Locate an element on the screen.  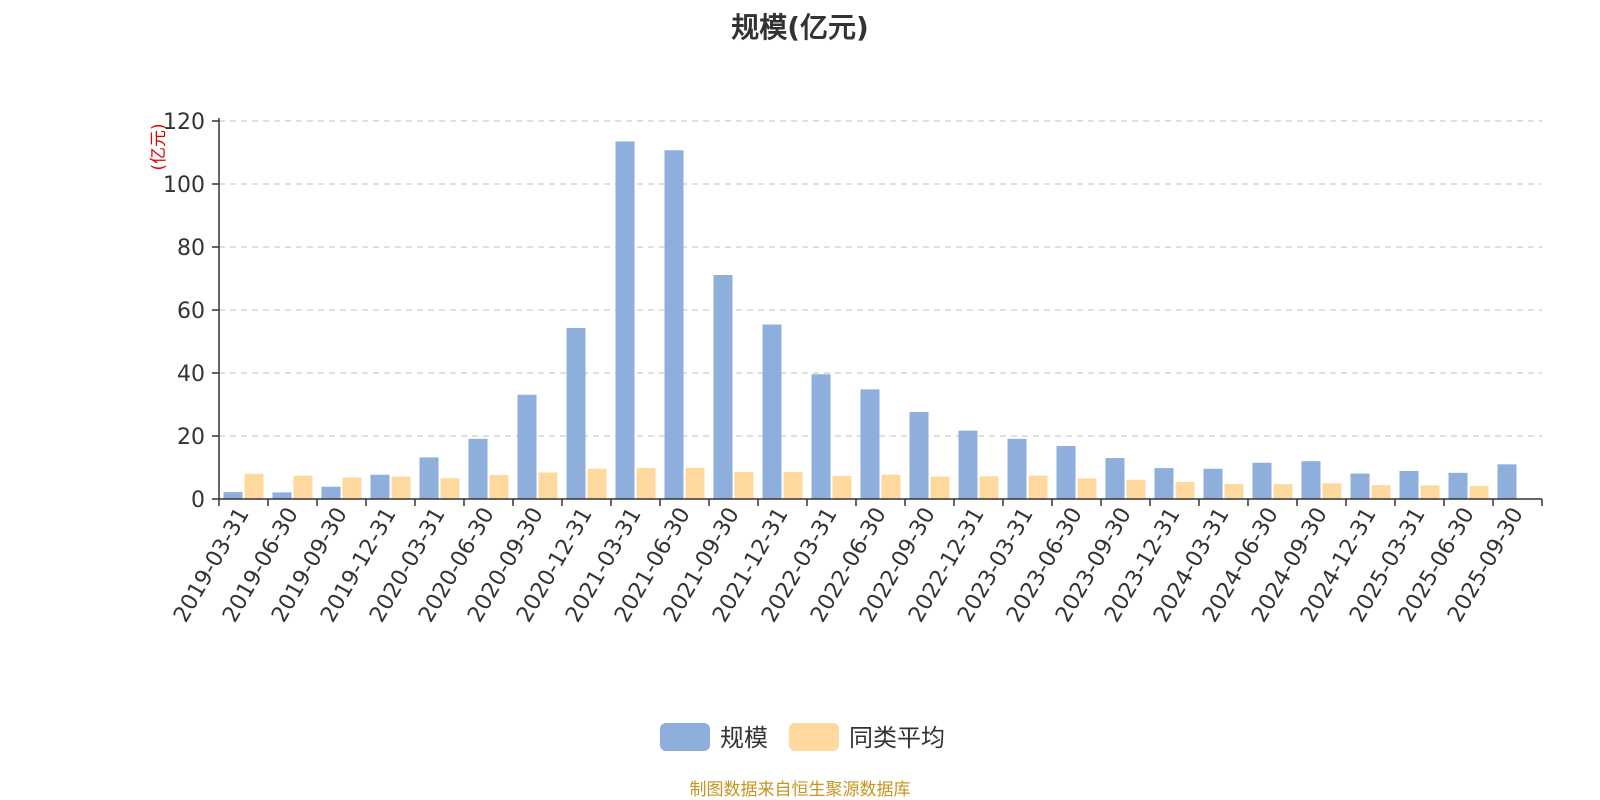
y-tick-label: 40 is located at coordinates (191, 374).